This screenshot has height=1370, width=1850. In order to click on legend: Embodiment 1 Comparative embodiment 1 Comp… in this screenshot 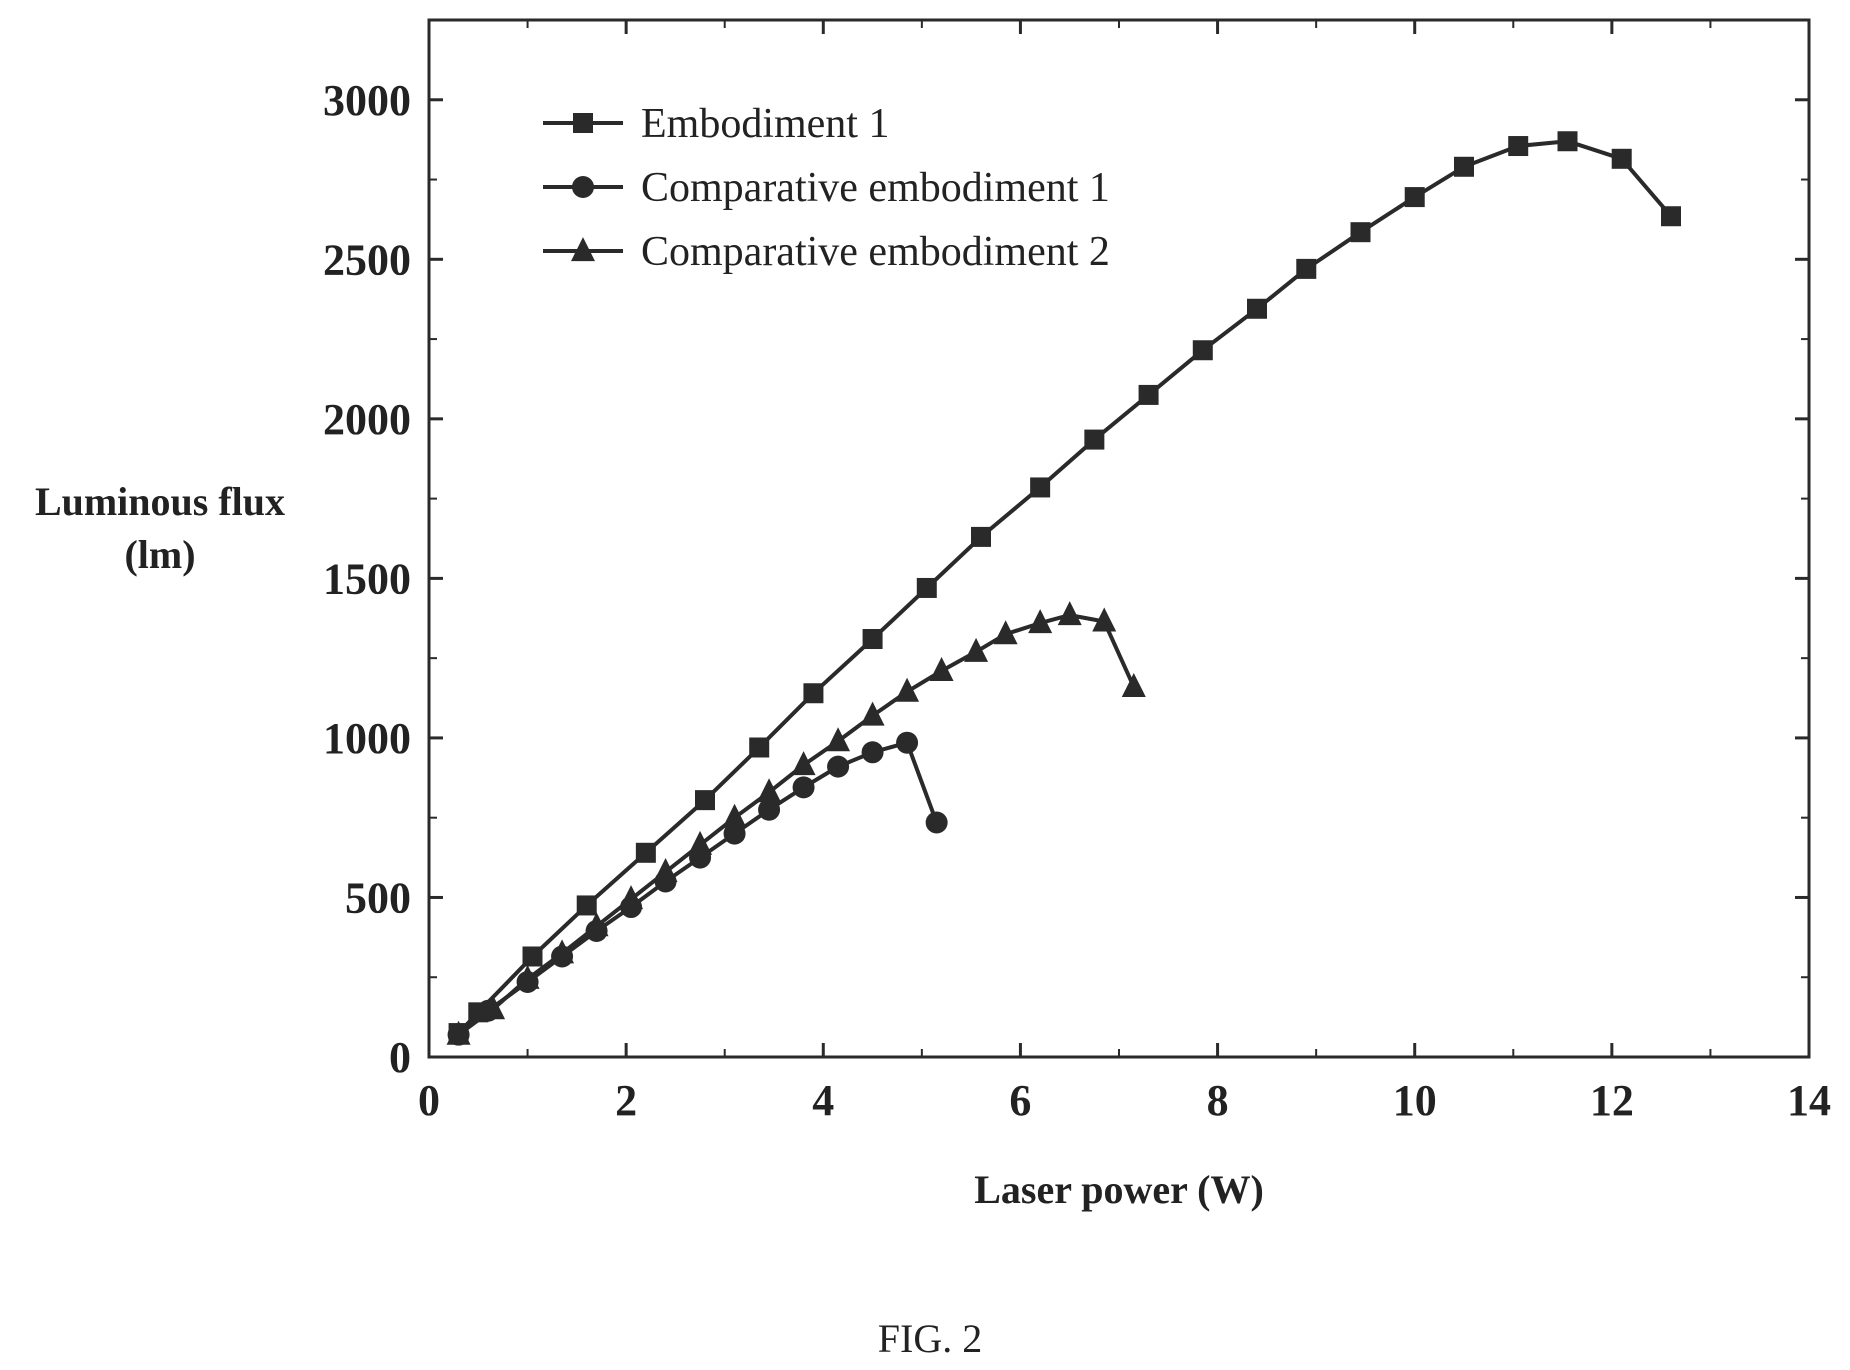, I will do `click(826, 188)`.